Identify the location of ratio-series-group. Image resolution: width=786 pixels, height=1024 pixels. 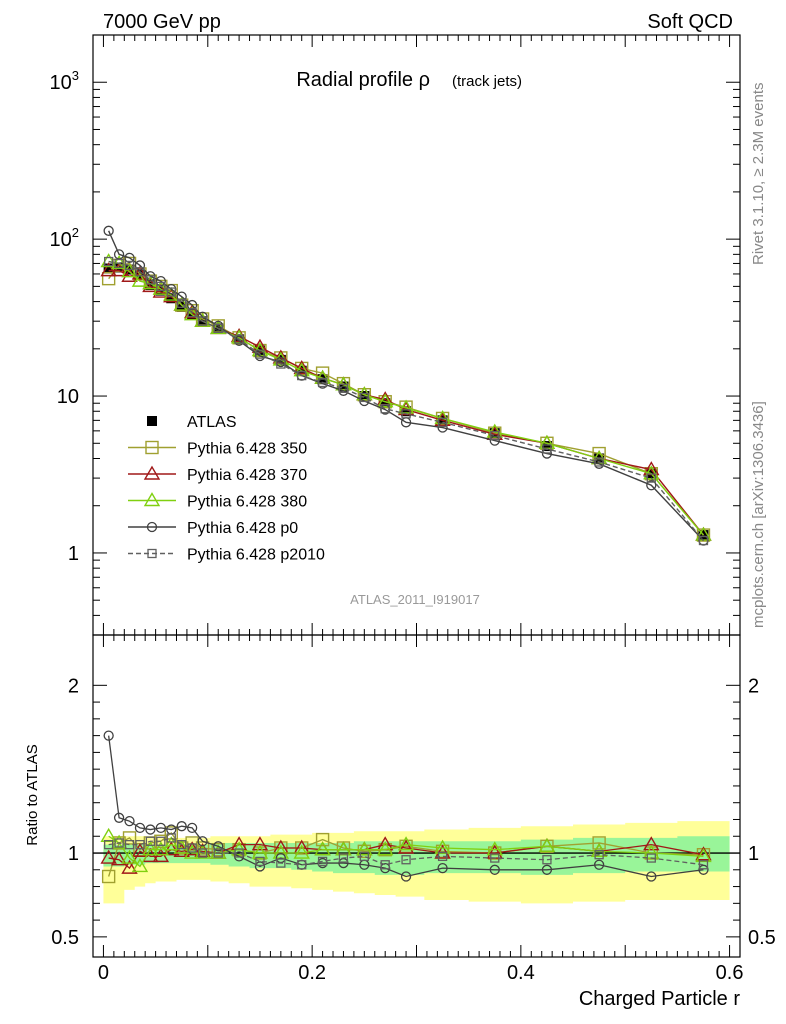
(406, 807).